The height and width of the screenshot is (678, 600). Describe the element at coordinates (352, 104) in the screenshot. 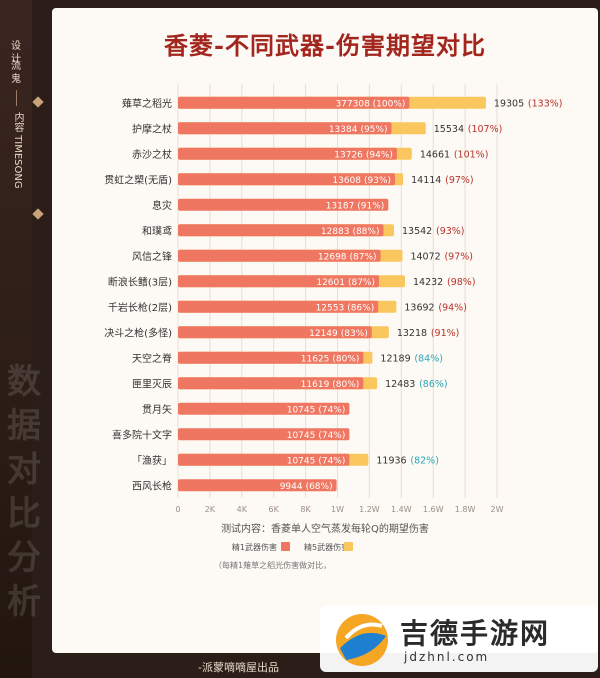

I see `bar-value-label: 377308` at that location.